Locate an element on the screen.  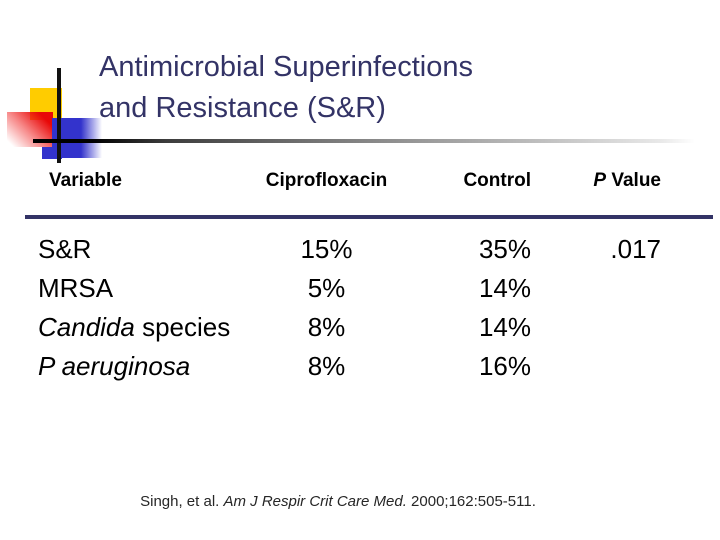
col-header-variable: Variable is located at coordinates (85, 180).